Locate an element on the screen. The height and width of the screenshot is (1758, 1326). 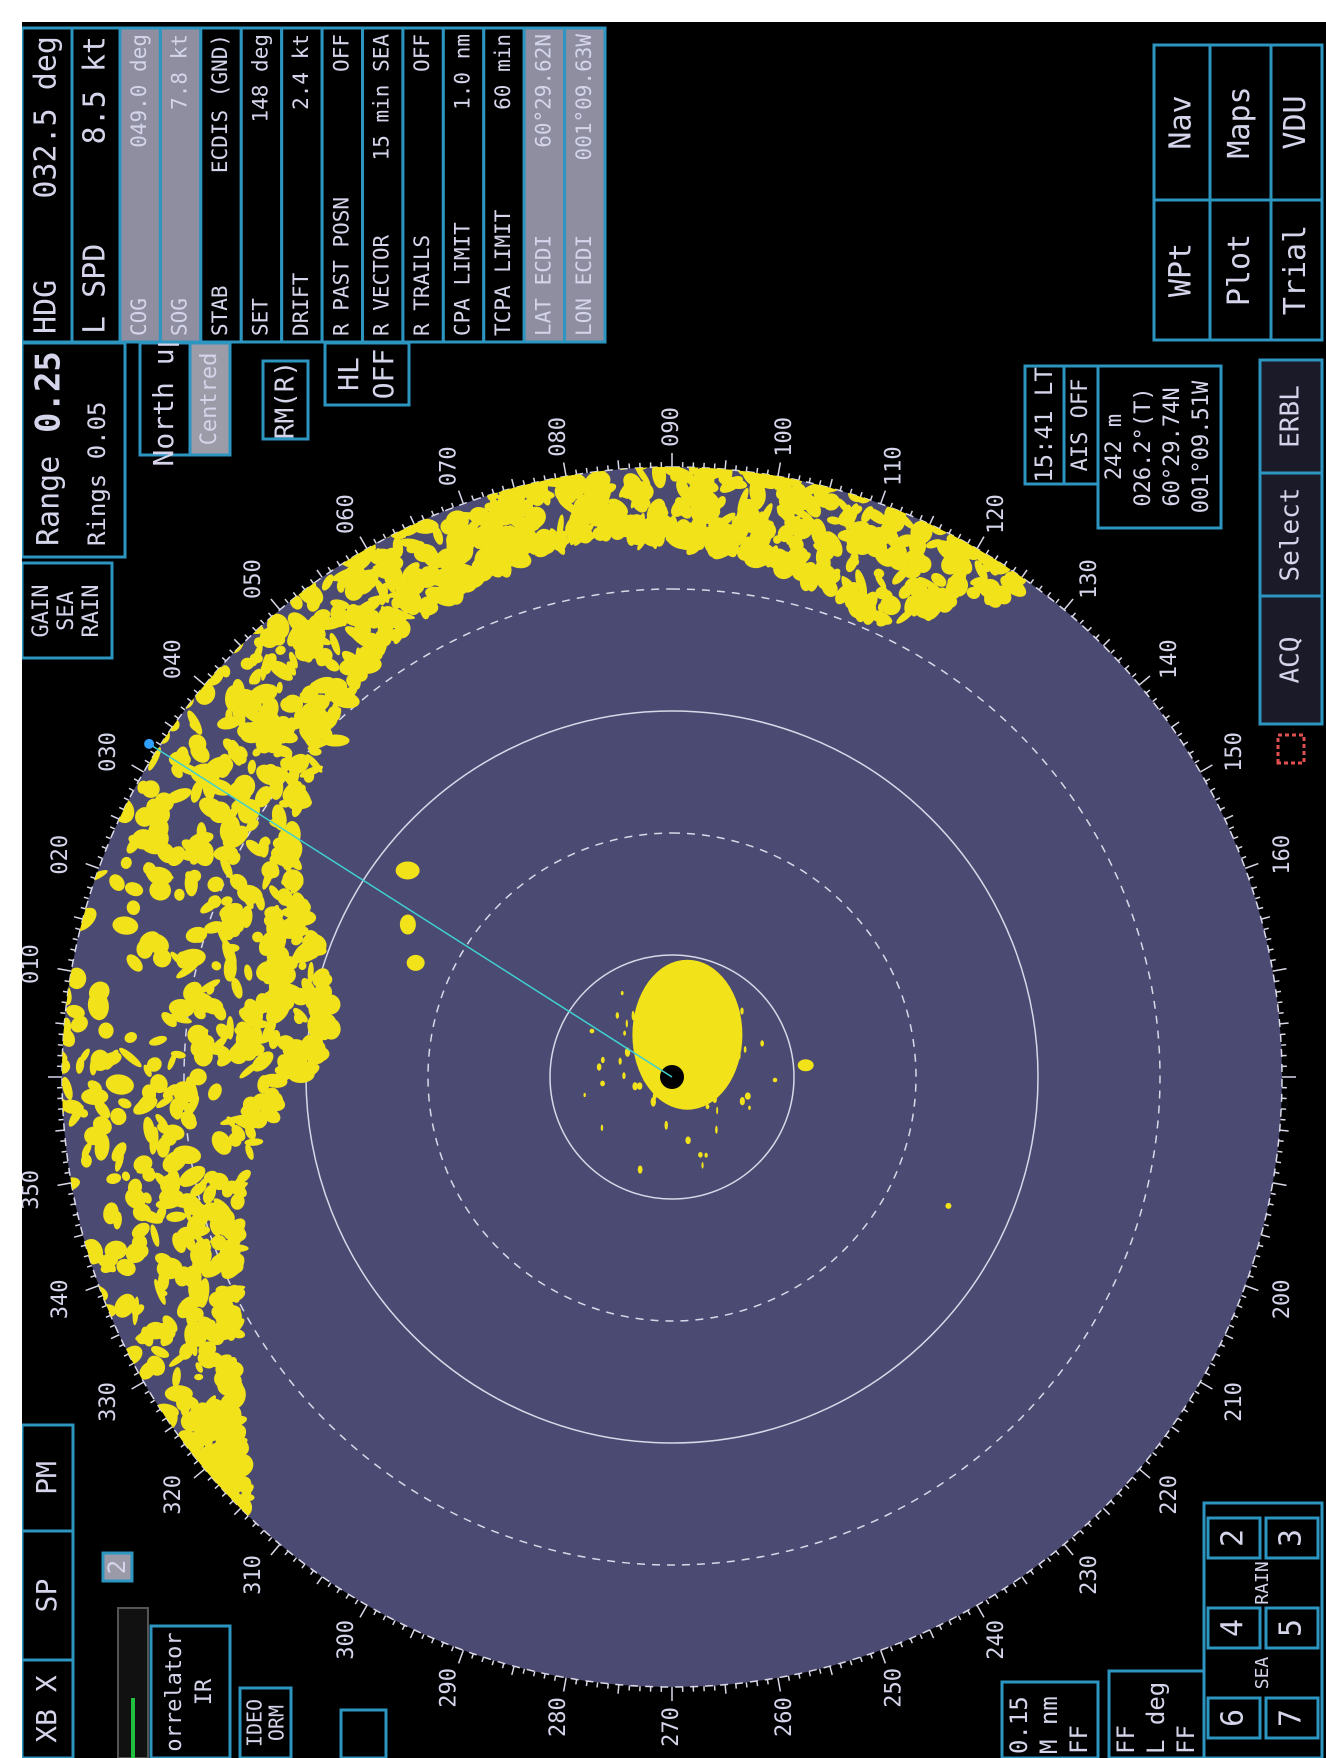
target-button is located at coordinates (1291, 416).